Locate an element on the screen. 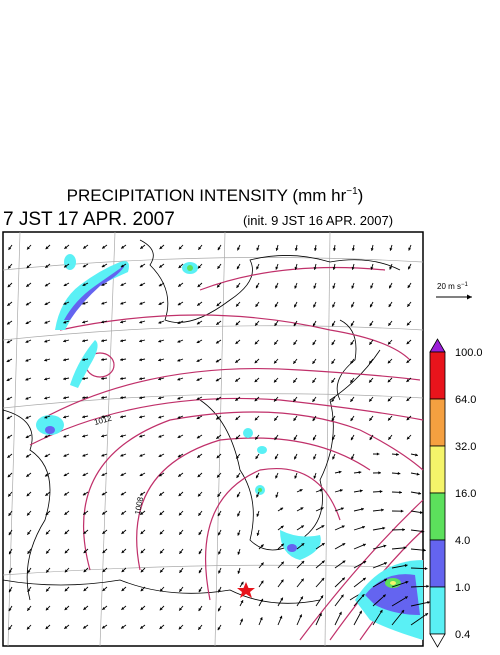  colorbar-label: 32.0 is located at coordinates (465, 447).